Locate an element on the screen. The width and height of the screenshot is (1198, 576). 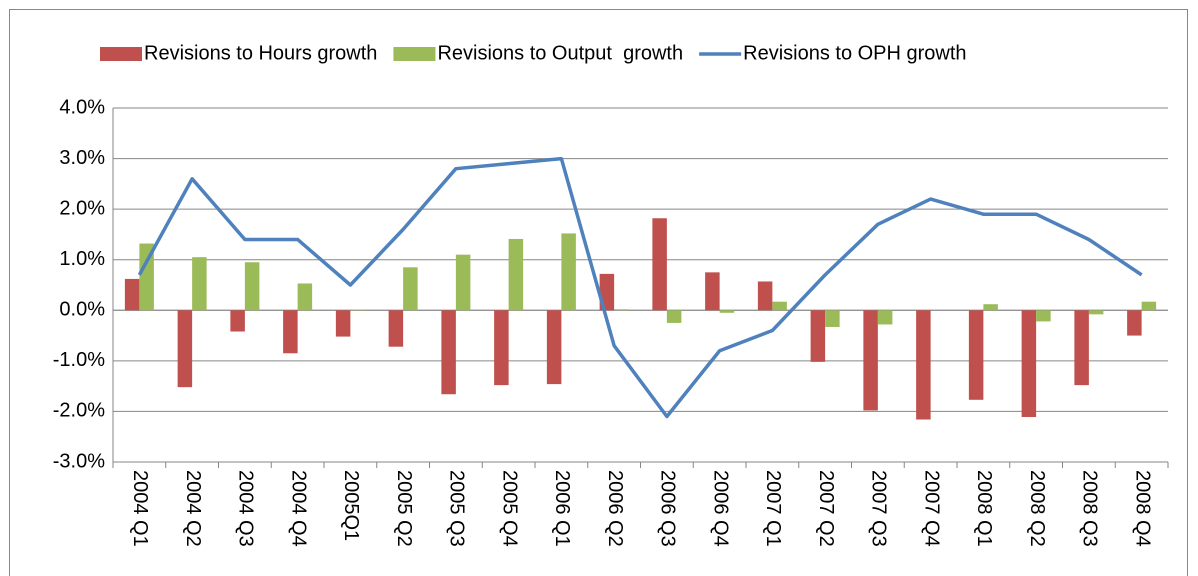
x-tick-label: 2004 Q4 is located at coordinates (298, 508).